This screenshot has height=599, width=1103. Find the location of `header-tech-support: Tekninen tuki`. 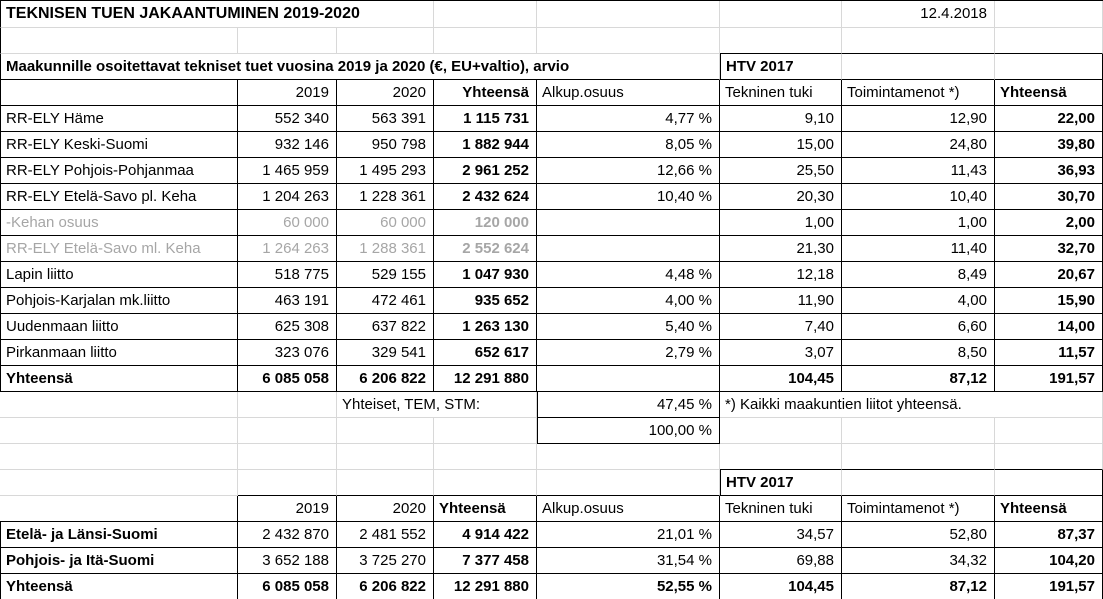

header-tech-support: Tekninen tuki is located at coordinates (781, 93).